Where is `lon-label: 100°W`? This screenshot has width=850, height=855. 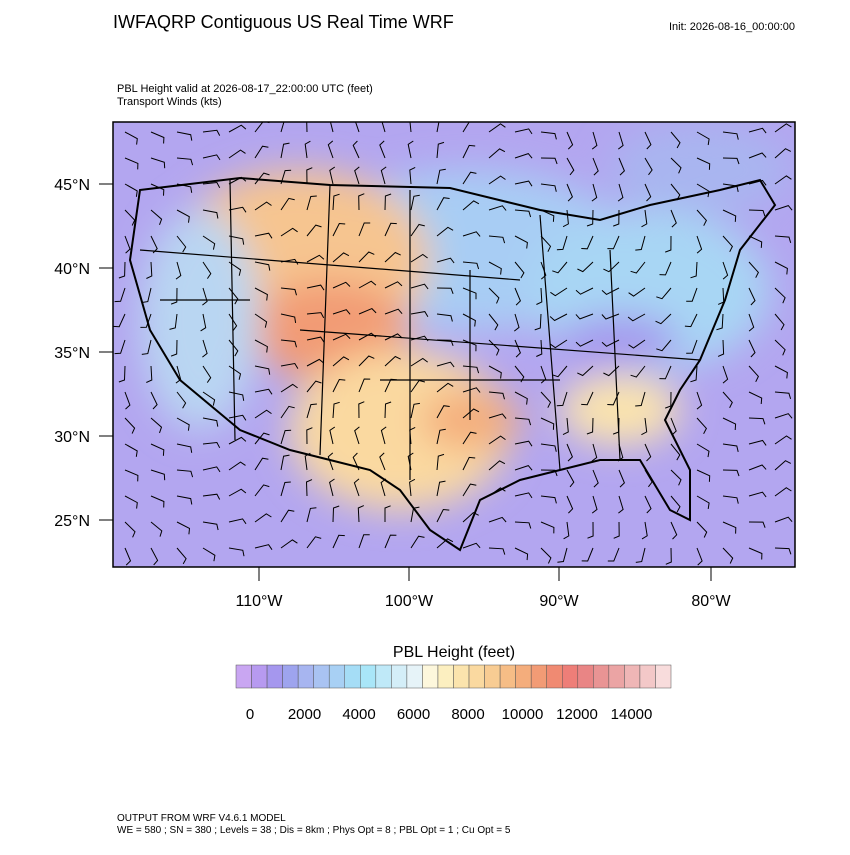
lon-label: 100°W is located at coordinates (409, 601).